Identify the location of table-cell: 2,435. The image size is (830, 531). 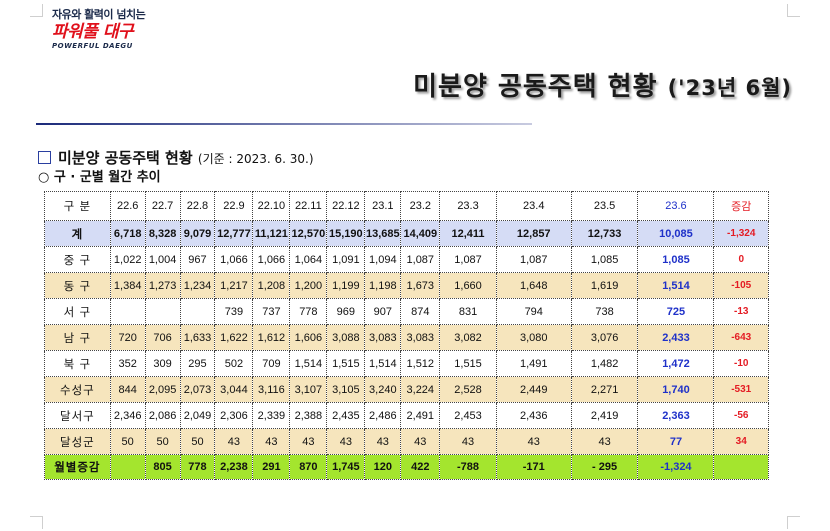
(346, 415).